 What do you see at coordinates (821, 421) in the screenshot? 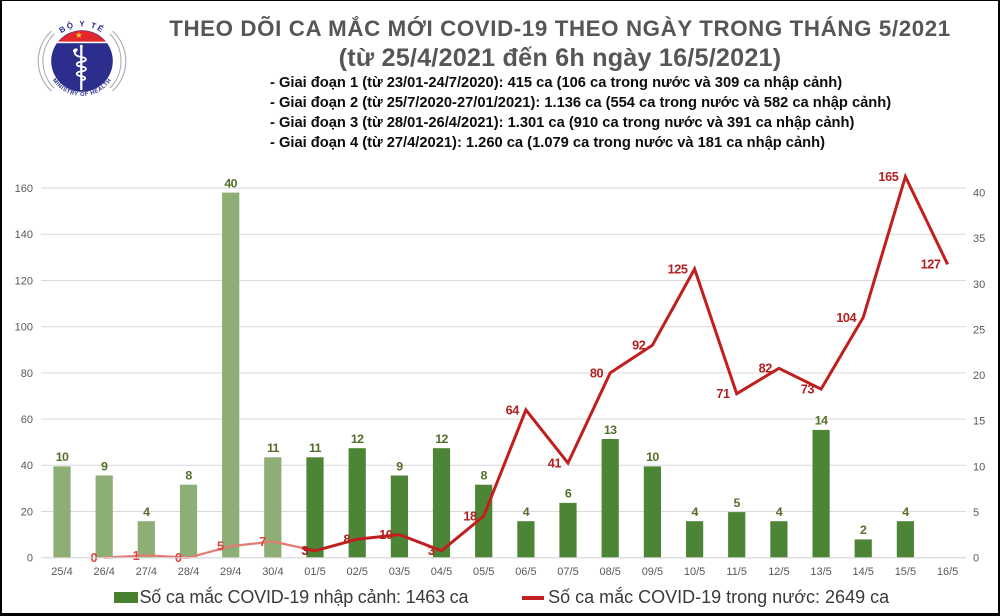
I see `svg-text: 14` at bounding box center [821, 421].